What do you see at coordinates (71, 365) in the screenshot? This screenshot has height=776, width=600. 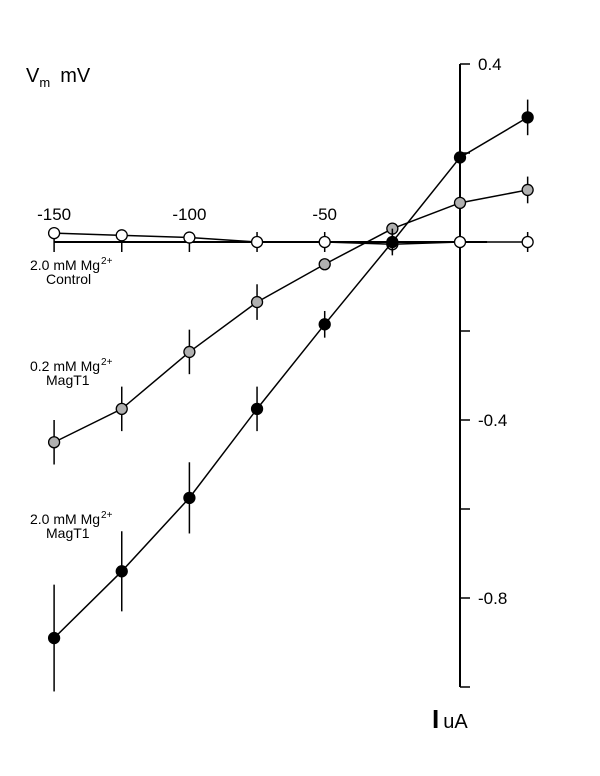 I see `series-label: 0.2 mM Mg2+` at bounding box center [71, 365].